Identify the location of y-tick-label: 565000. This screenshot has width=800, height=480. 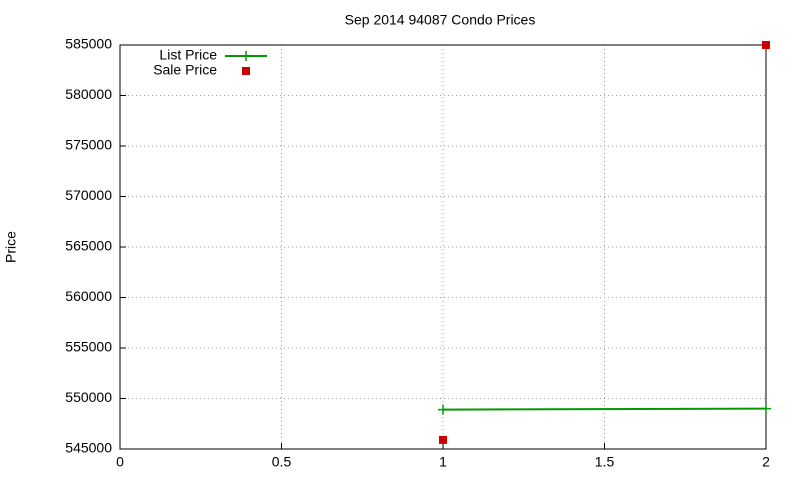
(88, 246).